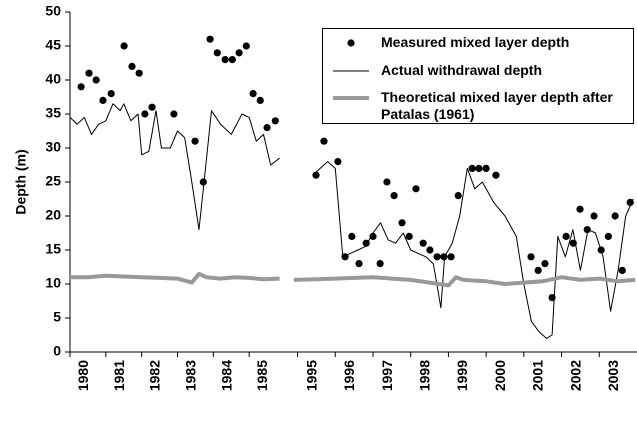 The image size is (637, 439). I want to click on x-tick-label: 1995, so click(311, 375).